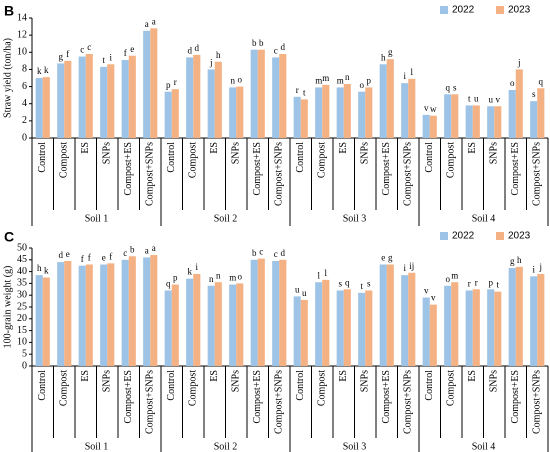  What do you see at coordinates (22, 247) in the screenshot?
I see `y-tick-label: 50` at bounding box center [22, 247].